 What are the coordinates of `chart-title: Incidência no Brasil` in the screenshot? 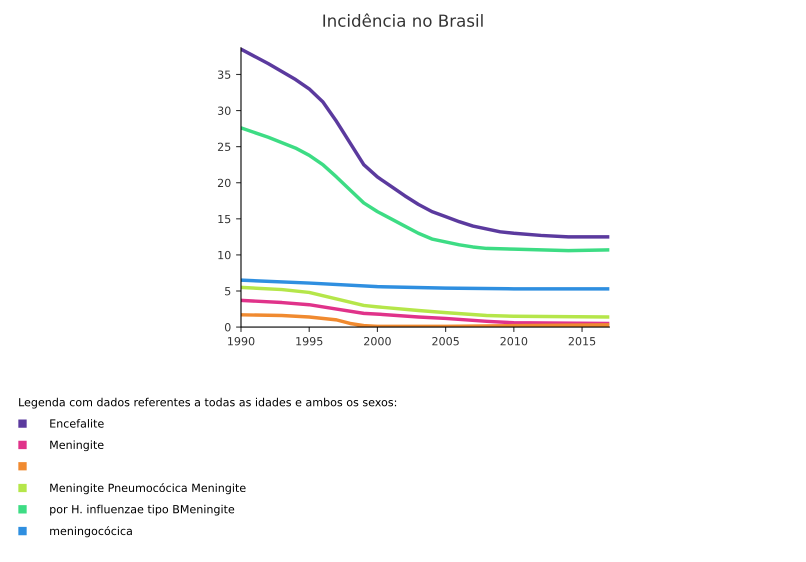 It's located at (403, 20).